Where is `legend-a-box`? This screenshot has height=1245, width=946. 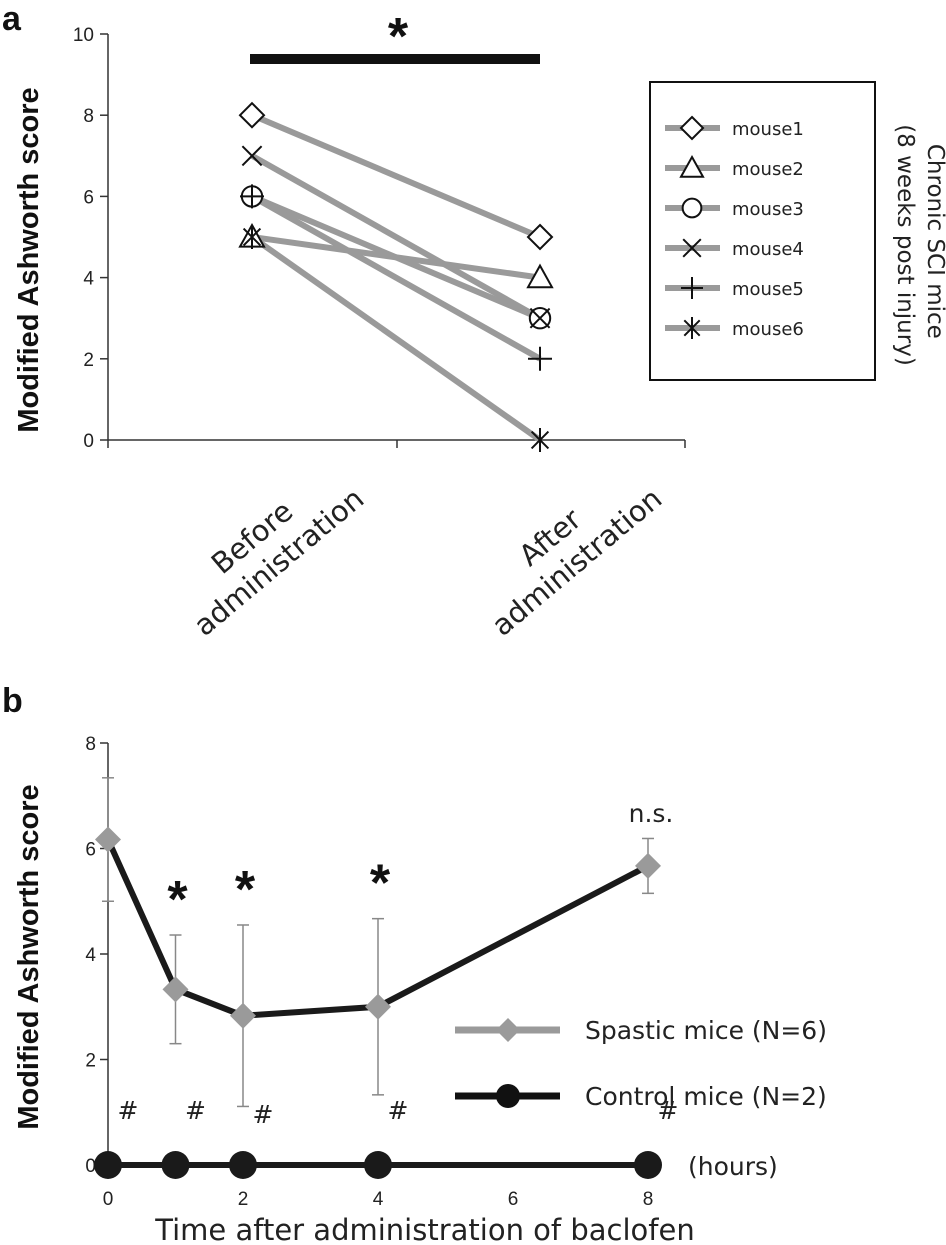
legend-a-box is located at coordinates (762, 231).